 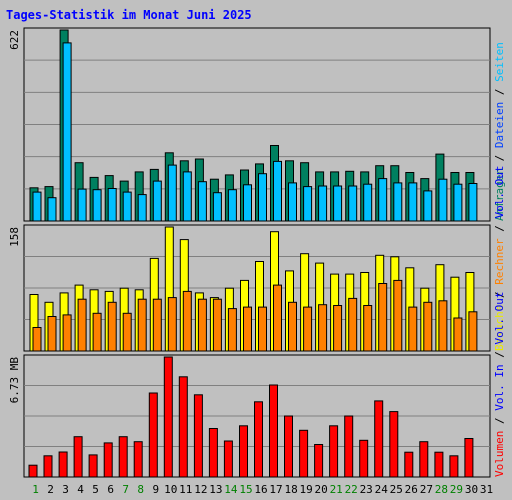 I want to click on x-tick-label: 19, so click(x=305, y=489).